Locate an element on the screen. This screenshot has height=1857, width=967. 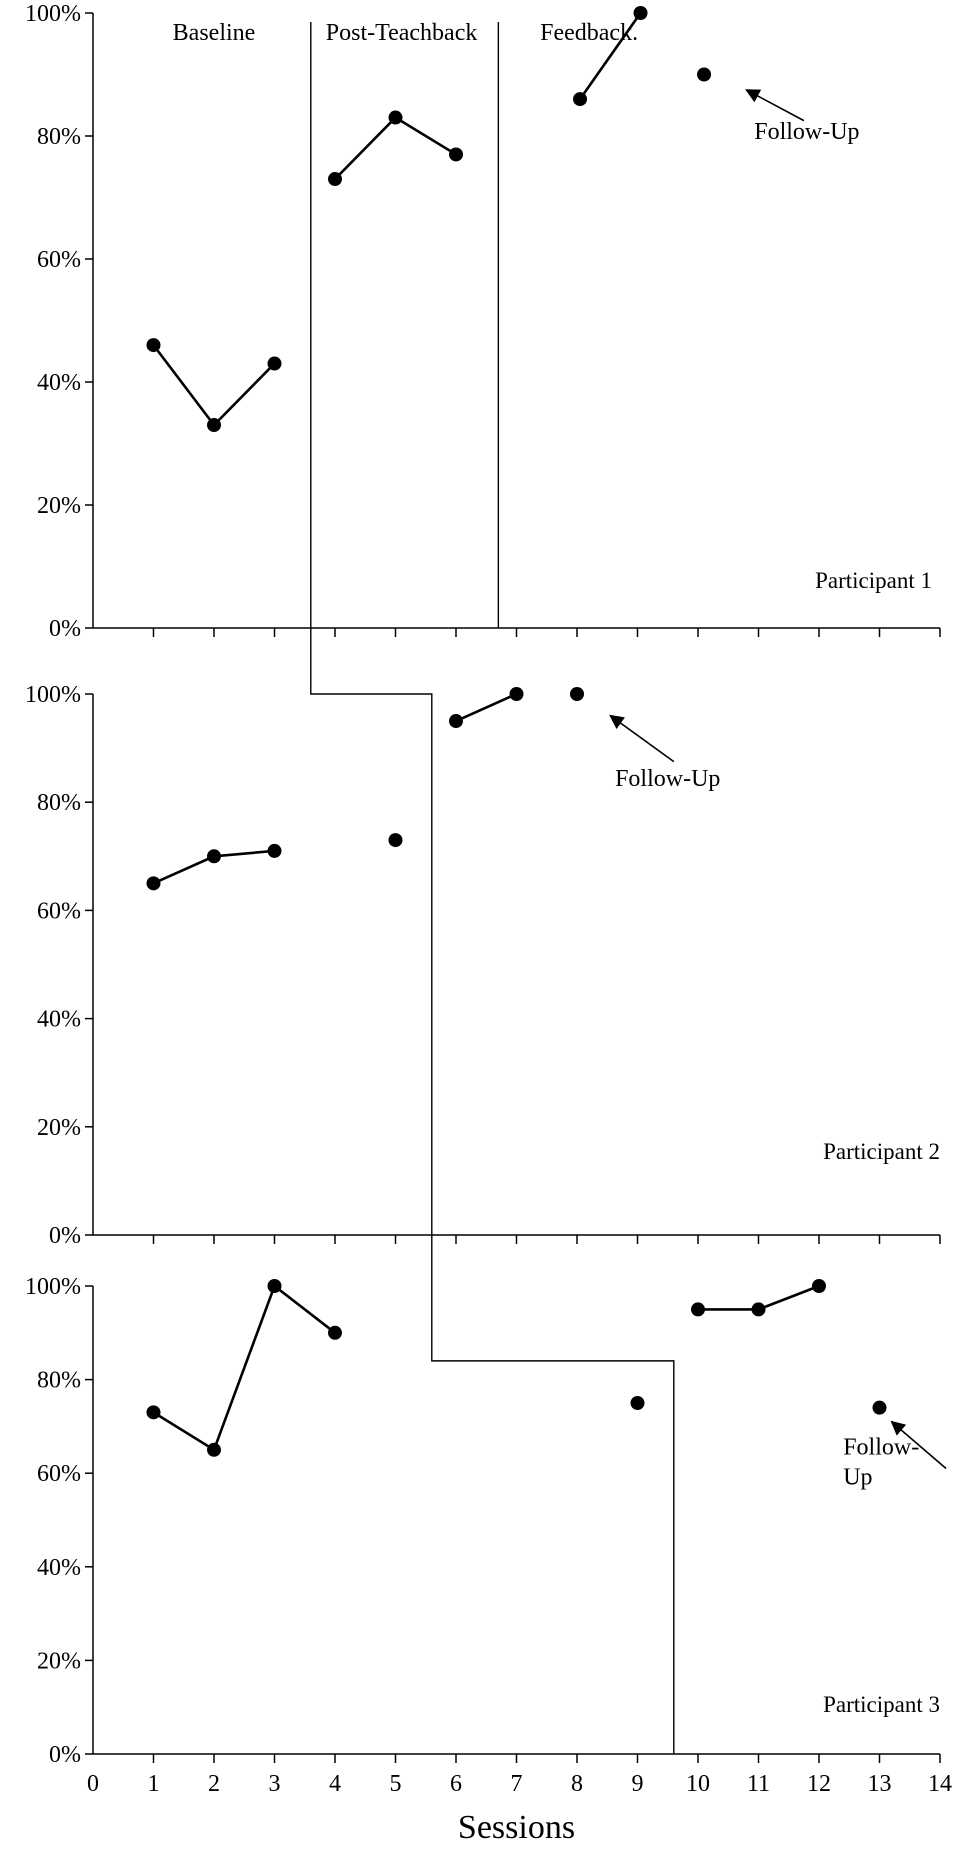
x-tick-label: 12 is located at coordinates (819, 1784).